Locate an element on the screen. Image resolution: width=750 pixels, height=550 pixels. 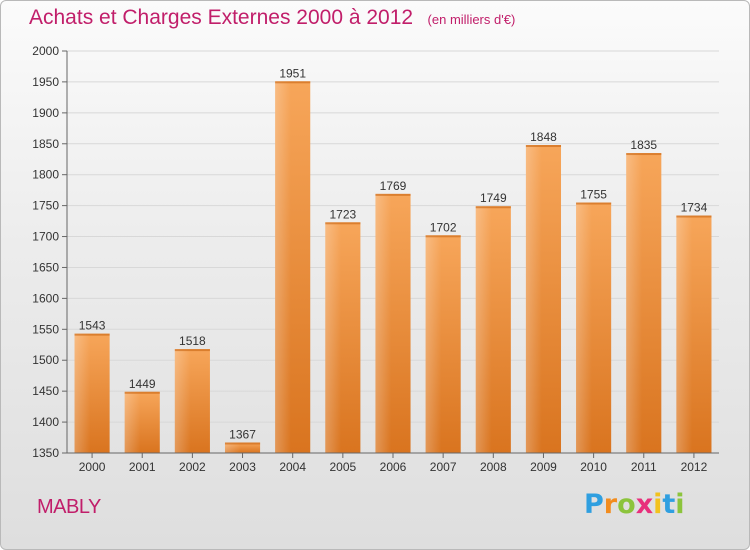
value-label-2008: 1749 is located at coordinates (493, 198).